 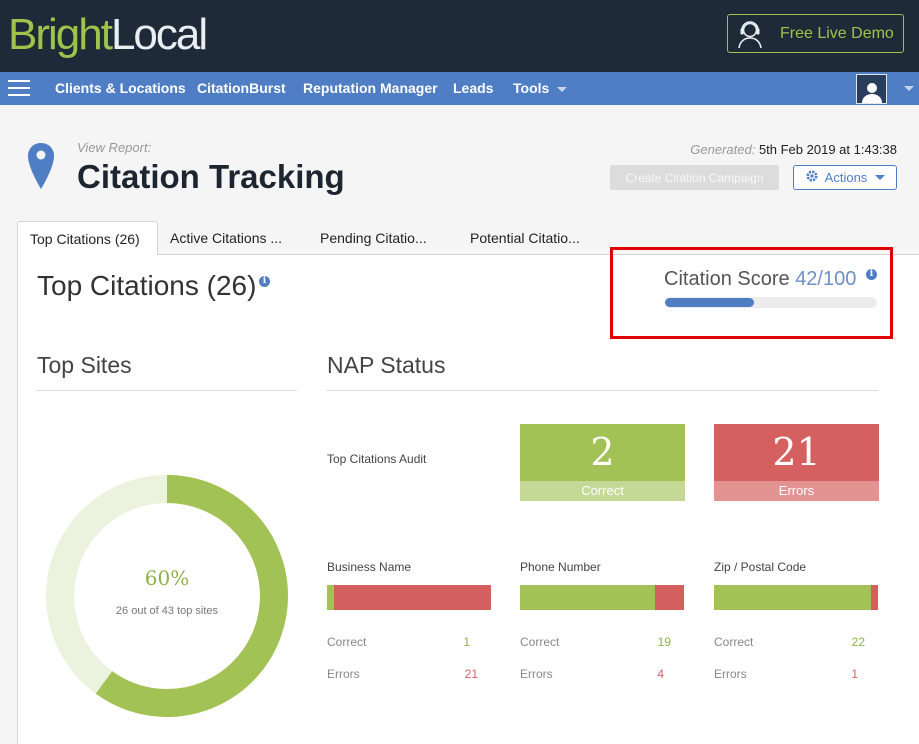 What do you see at coordinates (409, 597) in the screenshot?
I see `business-name-bar` at bounding box center [409, 597].